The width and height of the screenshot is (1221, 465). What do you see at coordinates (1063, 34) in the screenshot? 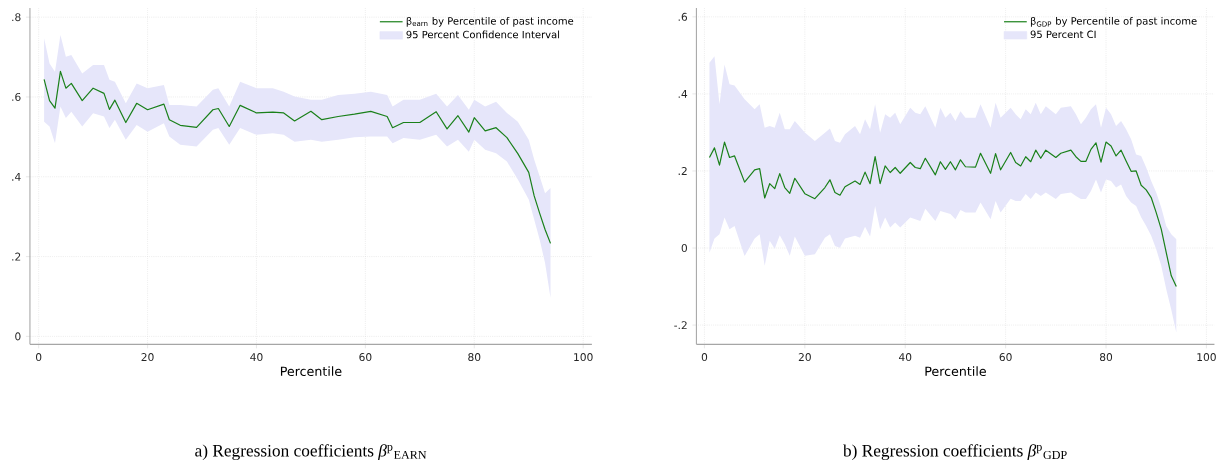
I see `legend-label: 95 Percent CI` at bounding box center [1063, 34].